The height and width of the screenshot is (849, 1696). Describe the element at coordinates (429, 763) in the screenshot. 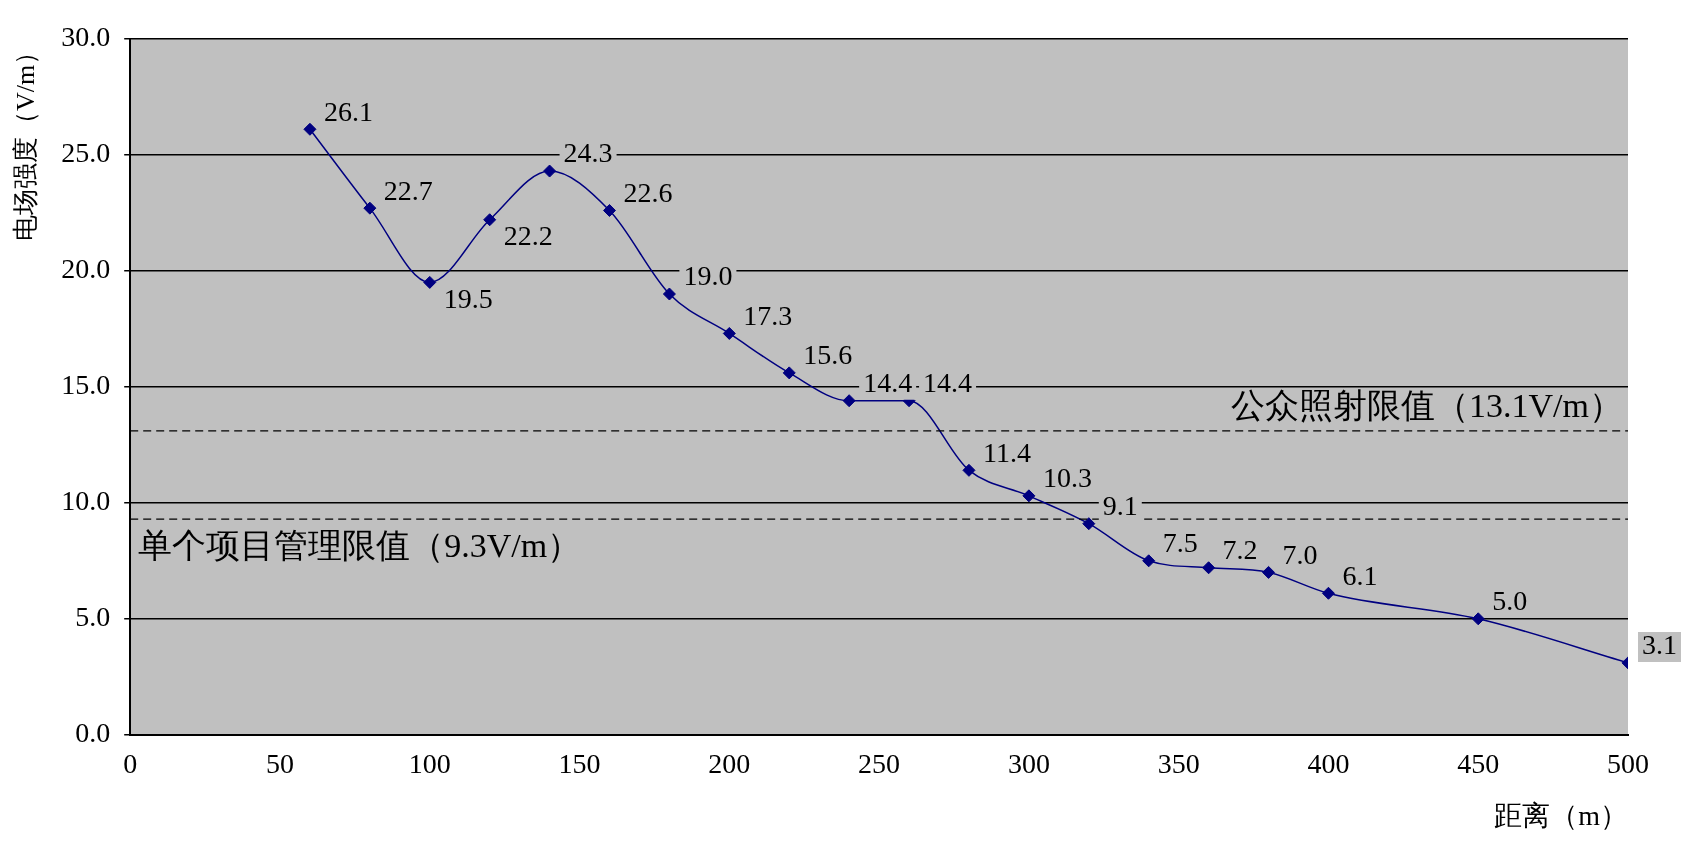

I see `x-tick-label: 100` at that location.